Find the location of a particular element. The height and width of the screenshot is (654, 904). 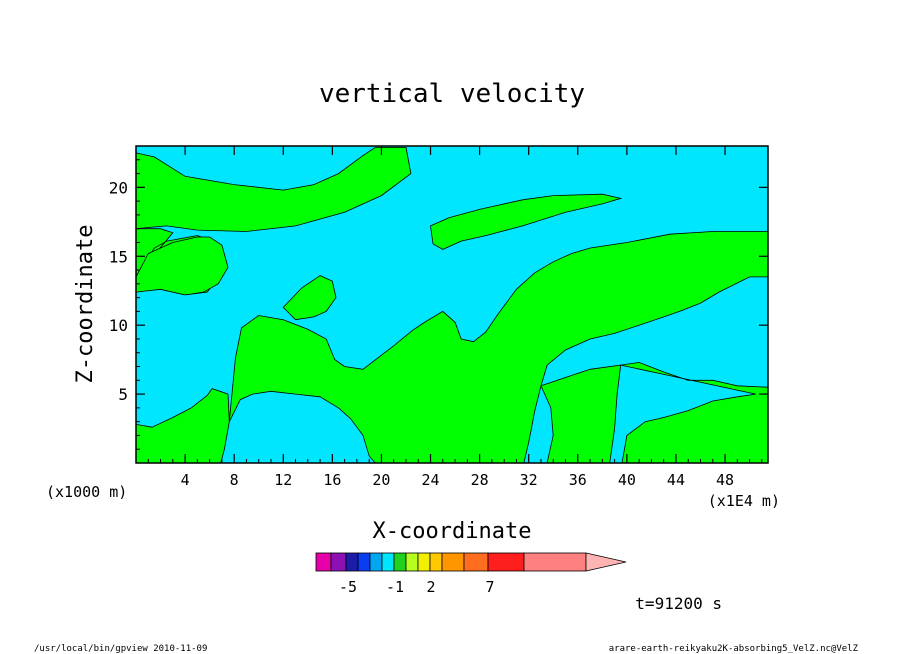

x-tick-label: 44 is located at coordinates (676, 480).